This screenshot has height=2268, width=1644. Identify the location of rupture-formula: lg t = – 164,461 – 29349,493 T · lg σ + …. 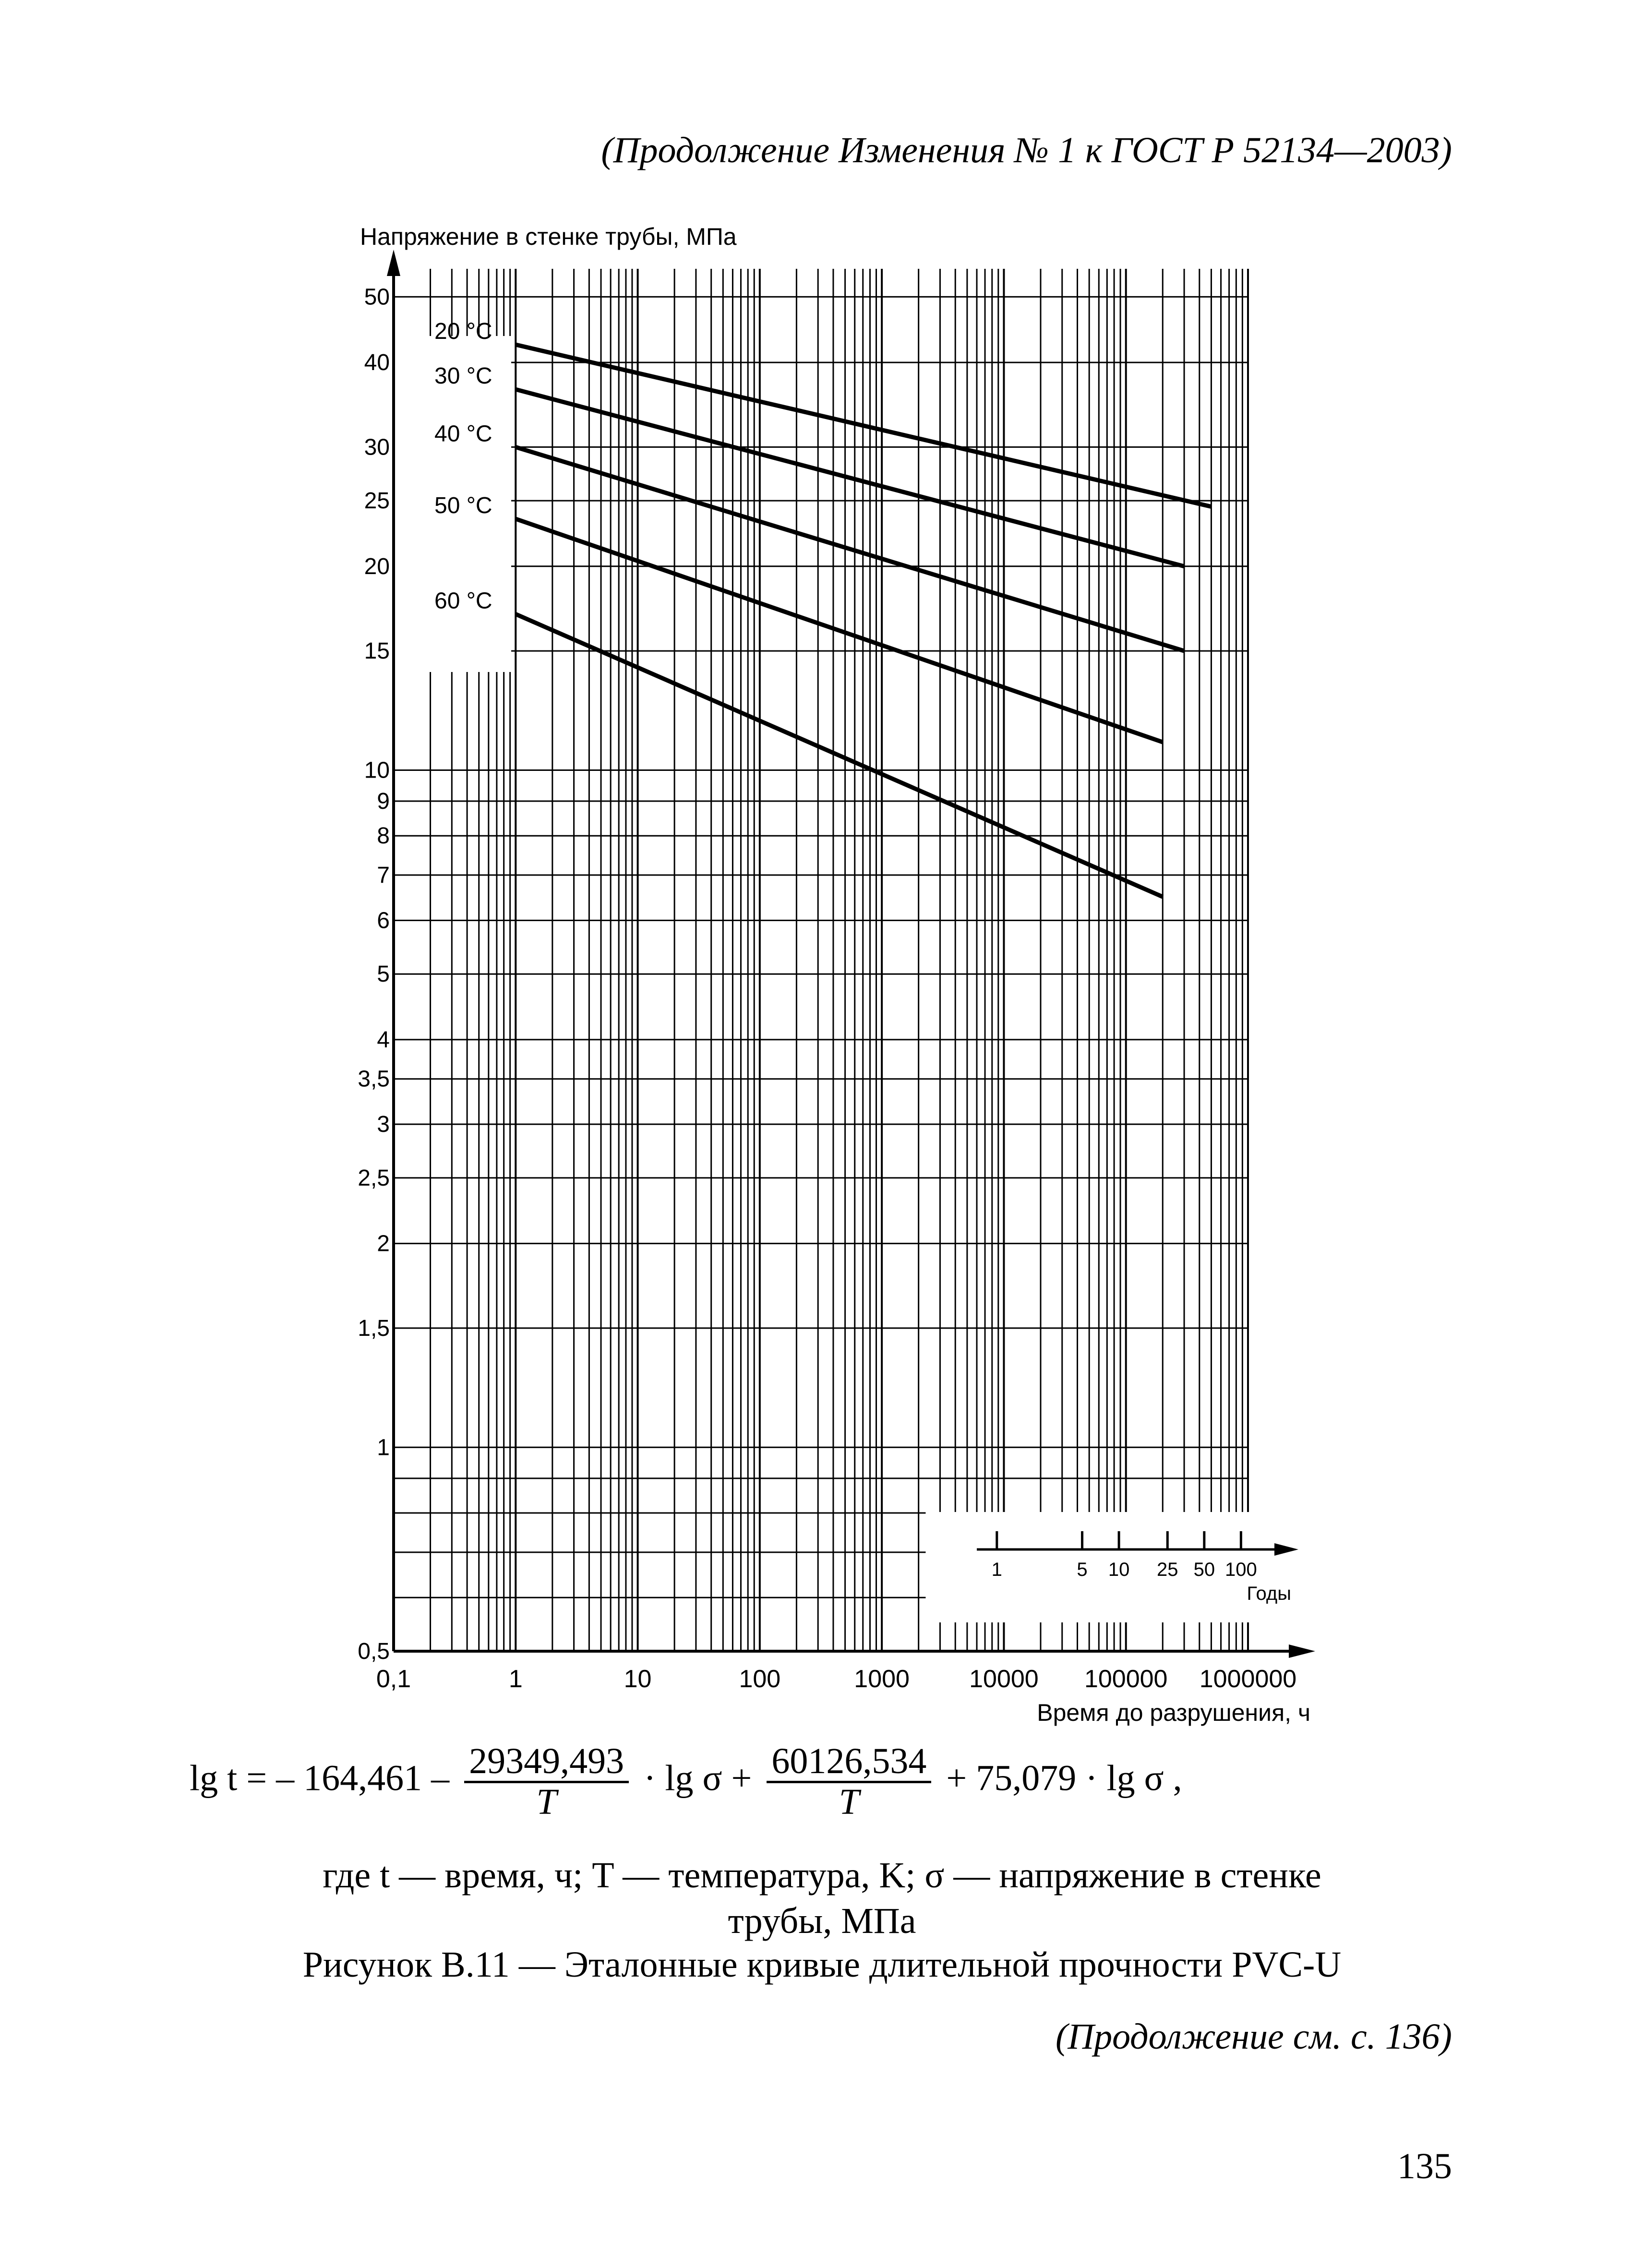
(686, 1782).